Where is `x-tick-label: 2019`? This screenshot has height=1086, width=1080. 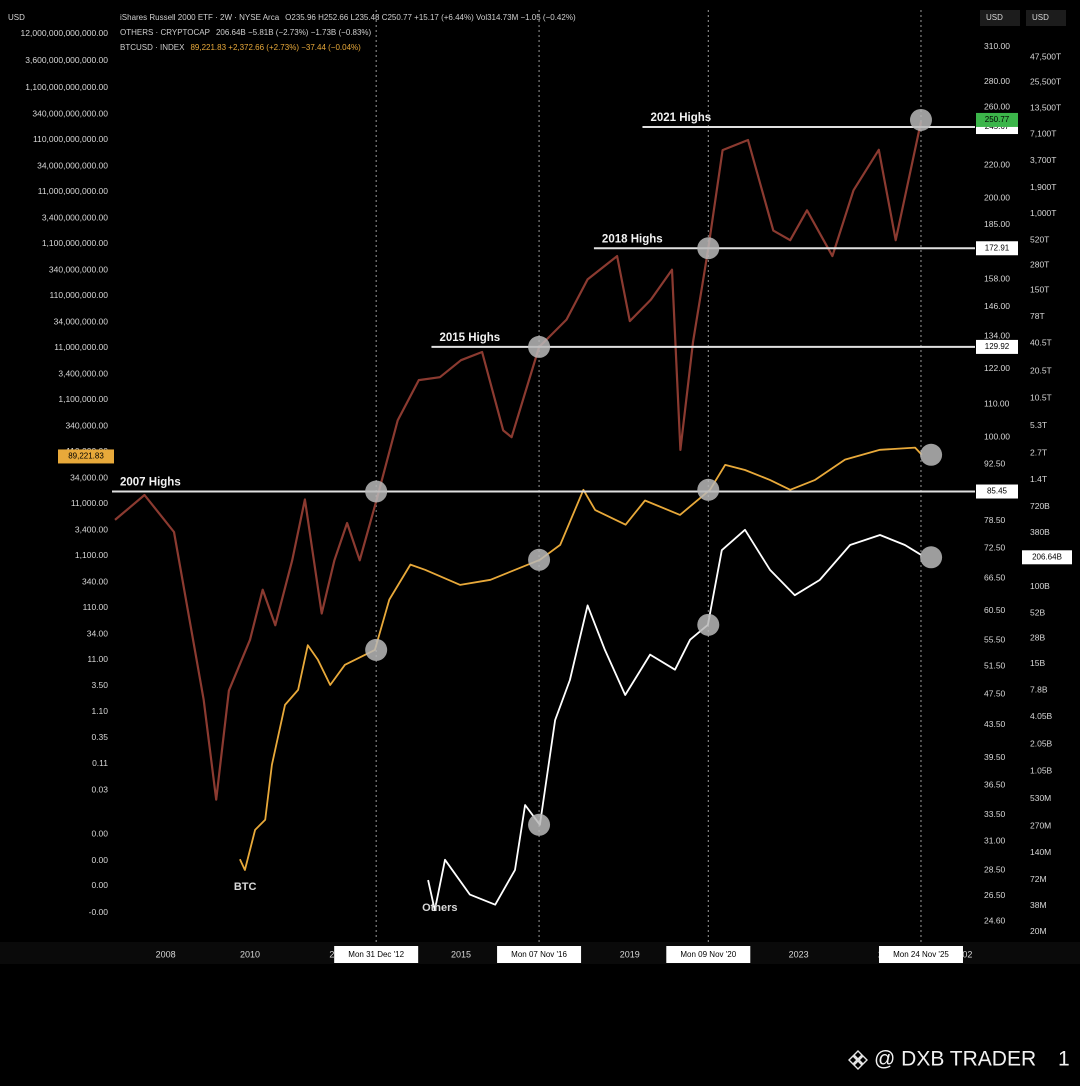 x-tick-label: 2019 is located at coordinates (630, 954).